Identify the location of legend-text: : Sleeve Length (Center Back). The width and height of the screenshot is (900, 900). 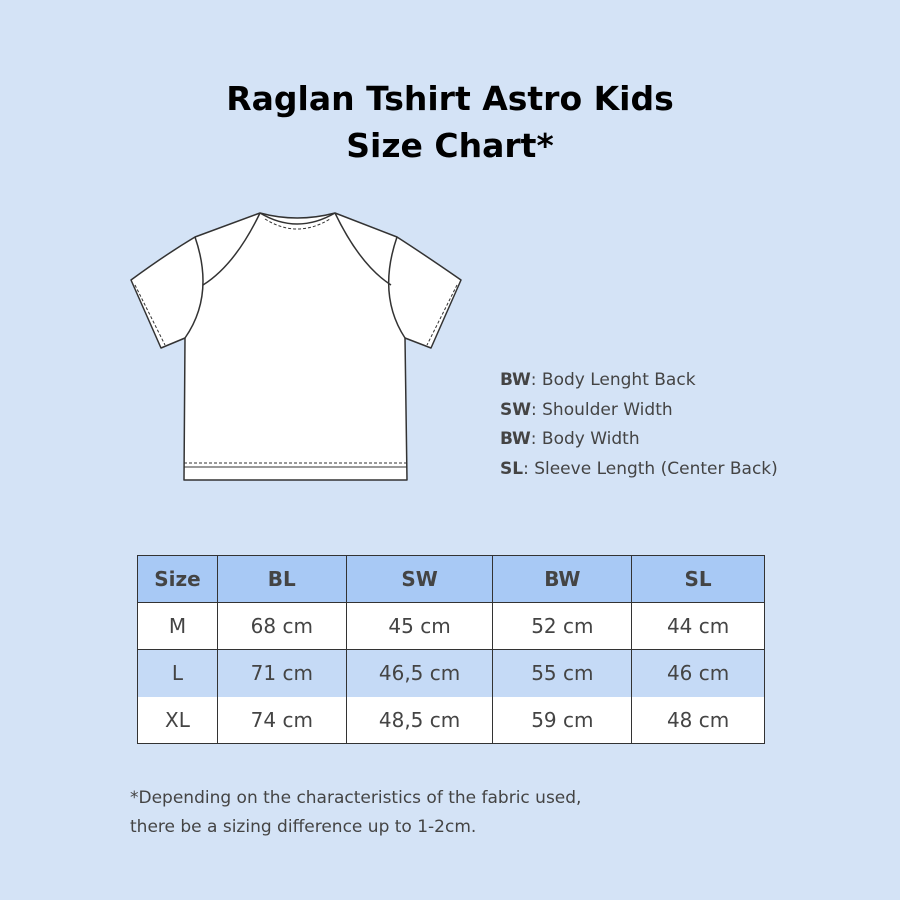
(650, 468).